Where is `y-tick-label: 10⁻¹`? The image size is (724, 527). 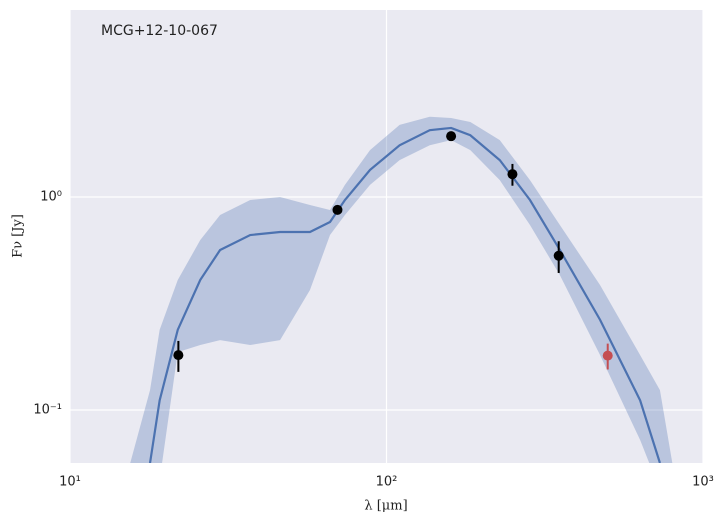 y-tick-label: 10⁻¹ is located at coordinates (47, 410).